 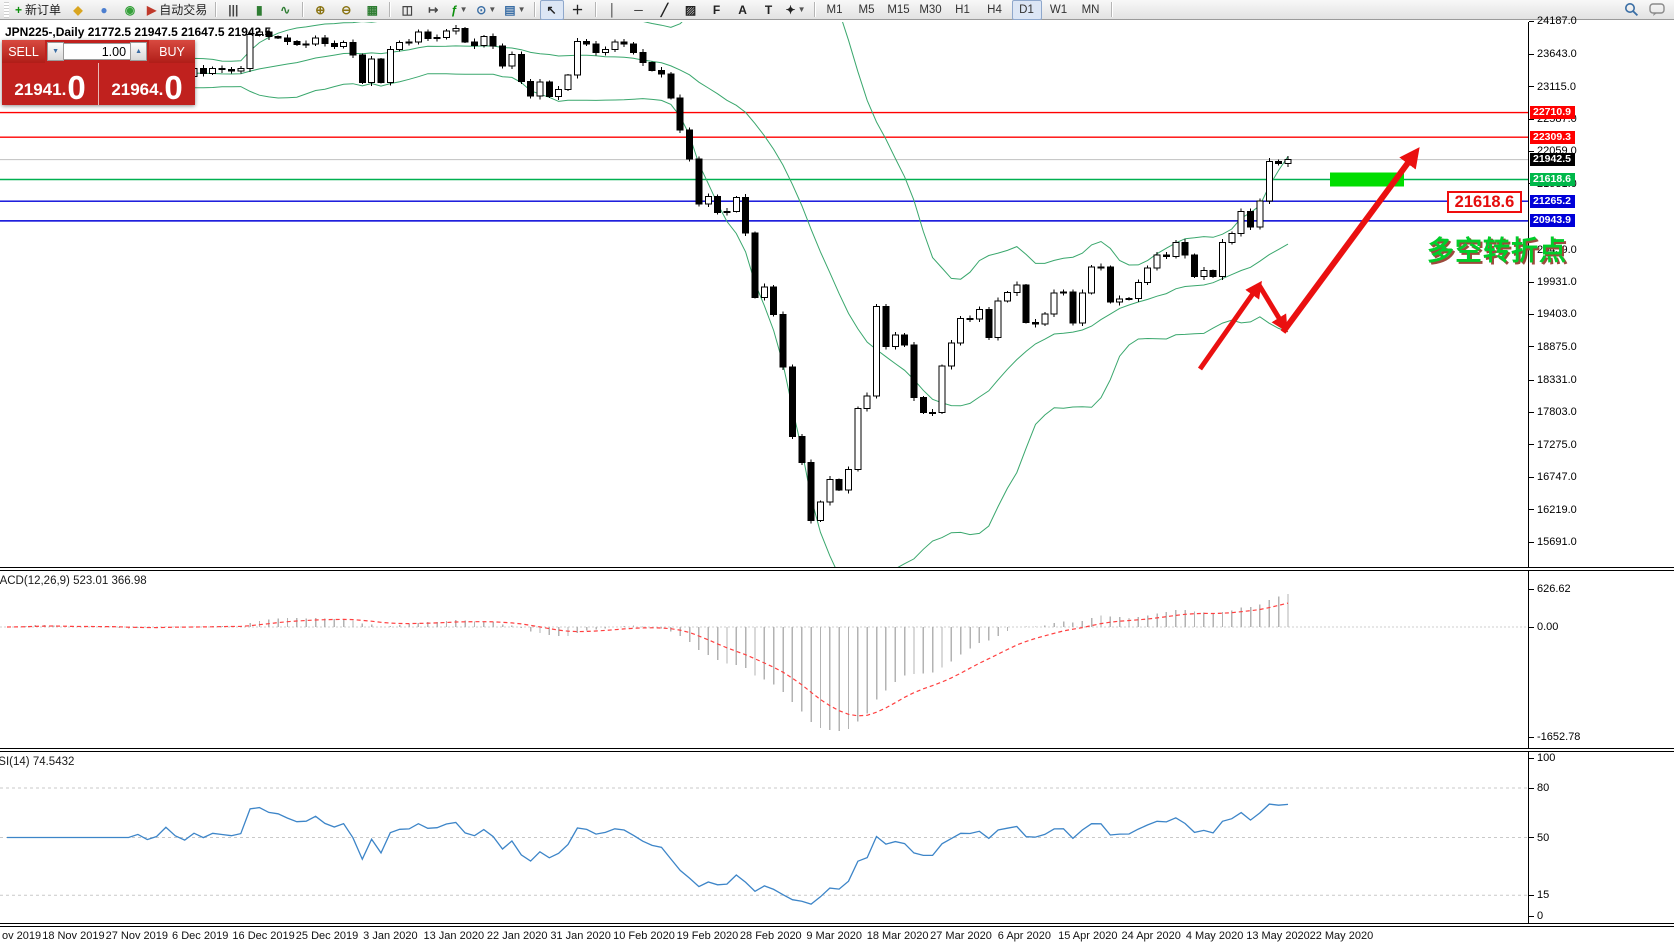 I want to click on price-line-badge: 21265.2, so click(x=1552, y=201).